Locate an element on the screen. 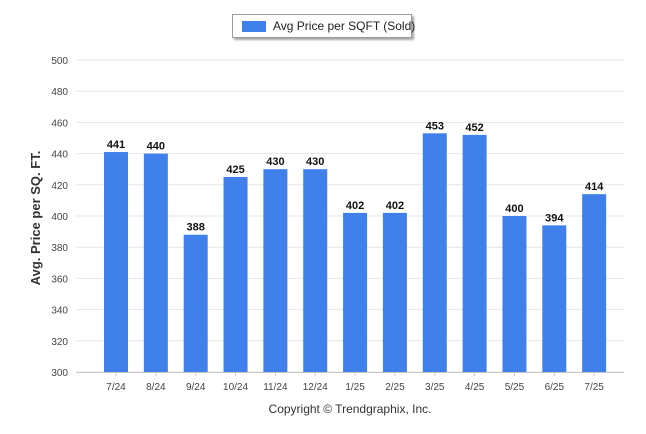  bar-9/24 is located at coordinates (195, 303).